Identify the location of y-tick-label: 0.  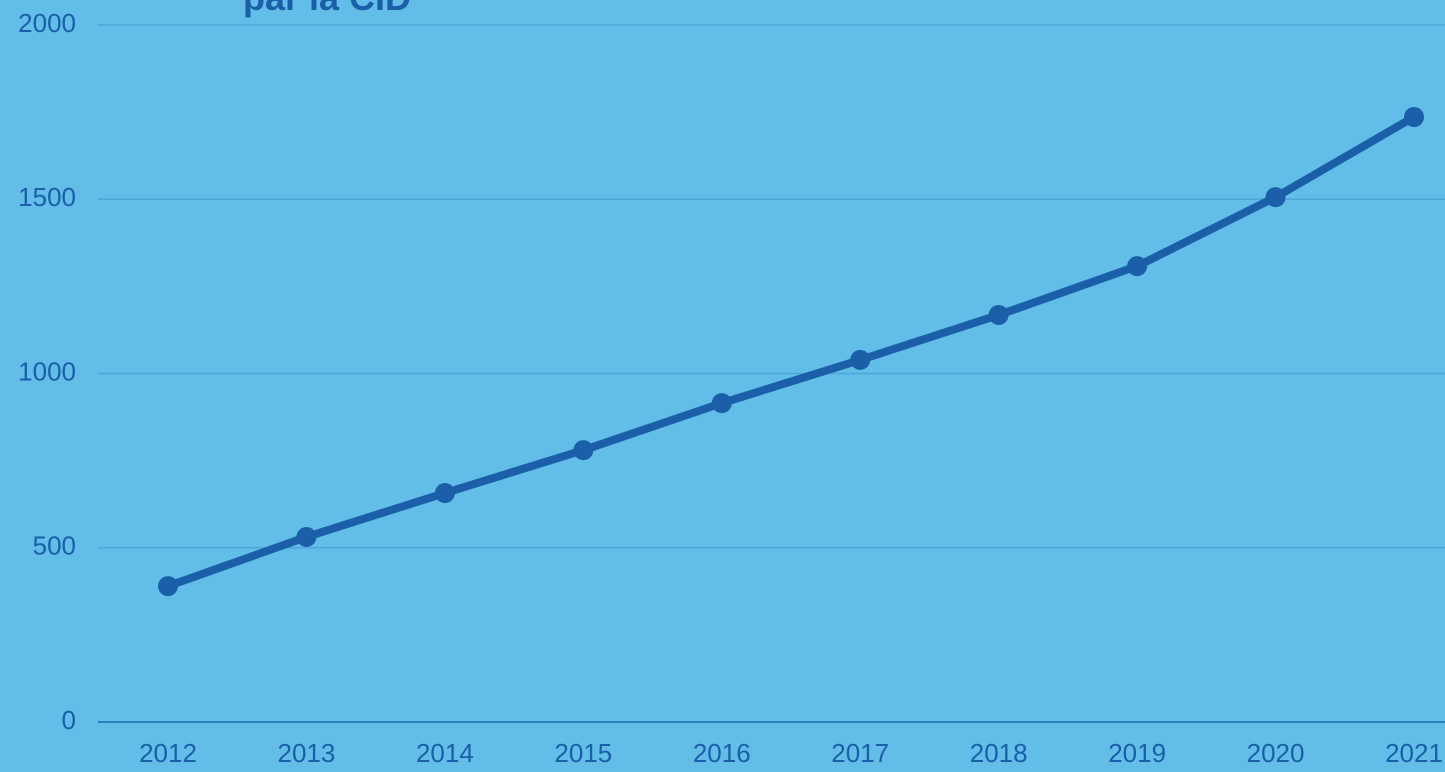
(69, 720).